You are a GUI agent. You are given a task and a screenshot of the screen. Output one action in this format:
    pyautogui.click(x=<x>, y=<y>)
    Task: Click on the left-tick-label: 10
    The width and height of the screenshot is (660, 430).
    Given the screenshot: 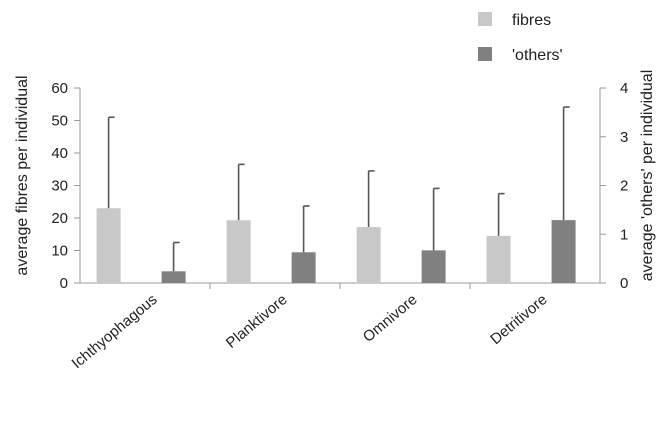 What is the action you would take?
    pyautogui.click(x=59, y=251)
    